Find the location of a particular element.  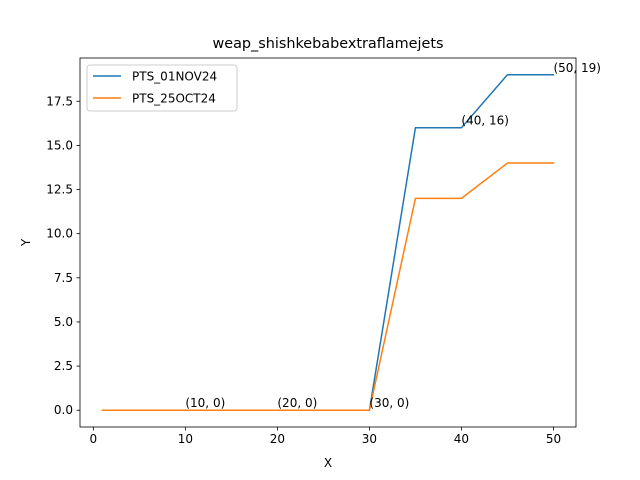

x-tick-label: 40 is located at coordinates (461, 439).